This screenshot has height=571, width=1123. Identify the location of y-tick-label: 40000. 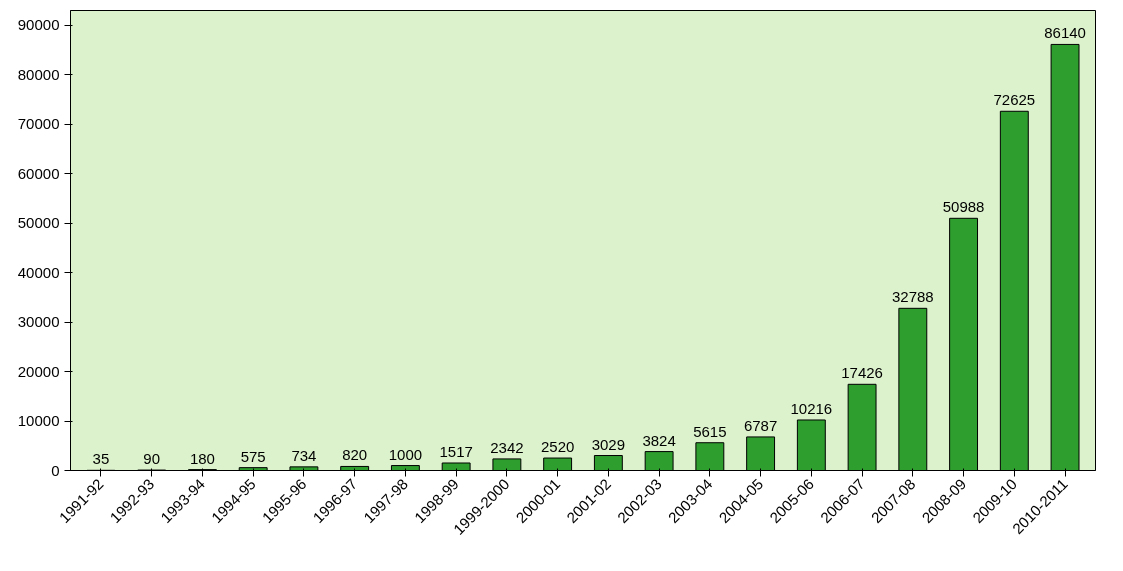
(38, 272).